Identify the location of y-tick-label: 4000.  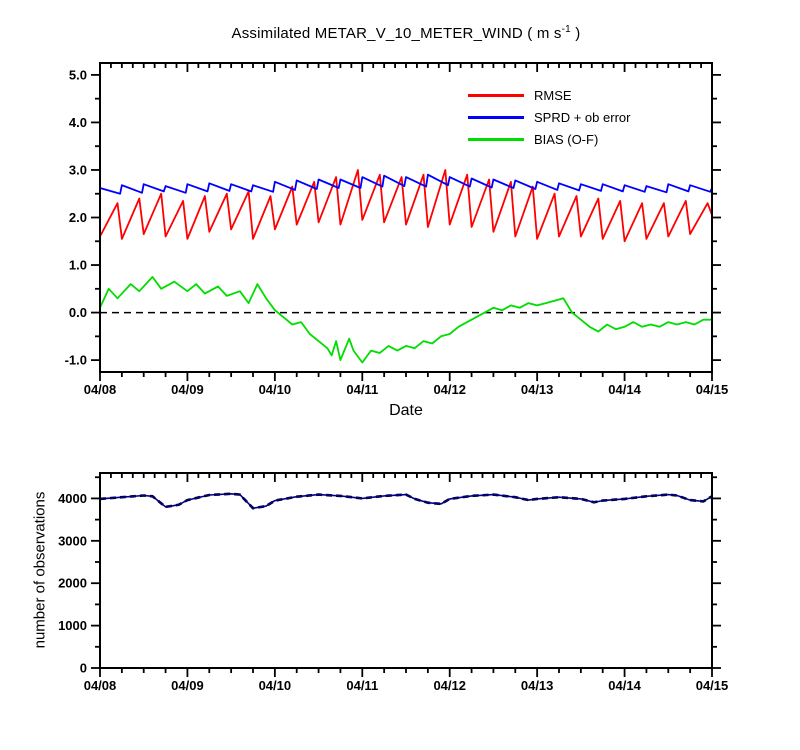
(72, 498).